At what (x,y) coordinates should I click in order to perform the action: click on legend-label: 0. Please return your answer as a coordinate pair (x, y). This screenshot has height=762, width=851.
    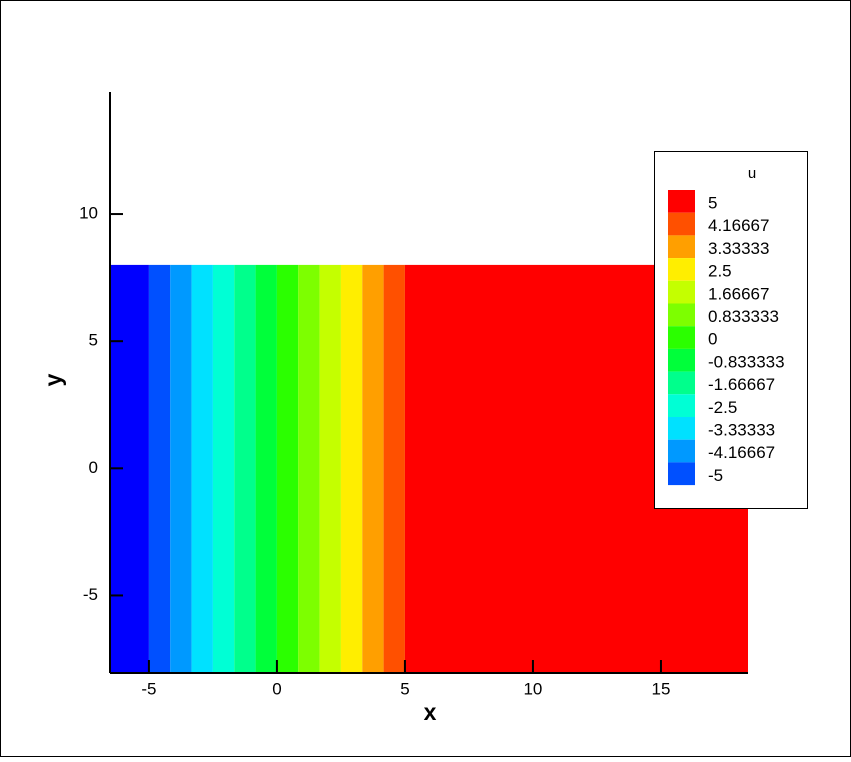
    Looking at the image, I should click on (712, 339).